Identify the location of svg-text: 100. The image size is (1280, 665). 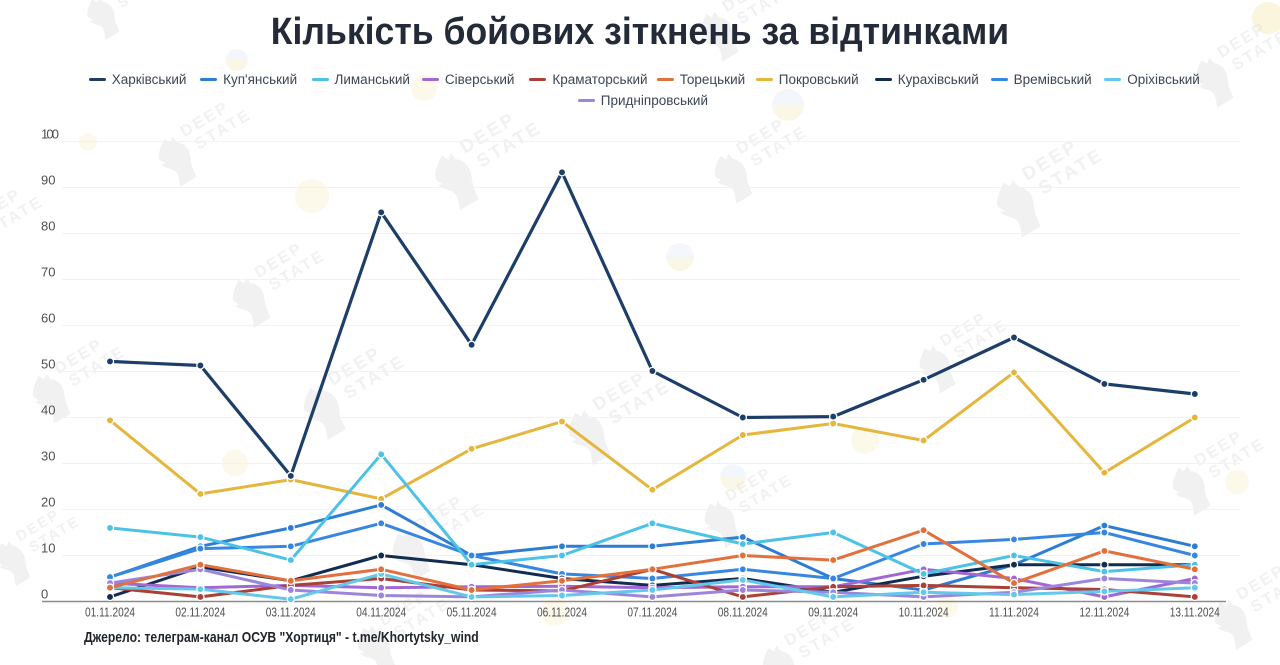
(50, 134).